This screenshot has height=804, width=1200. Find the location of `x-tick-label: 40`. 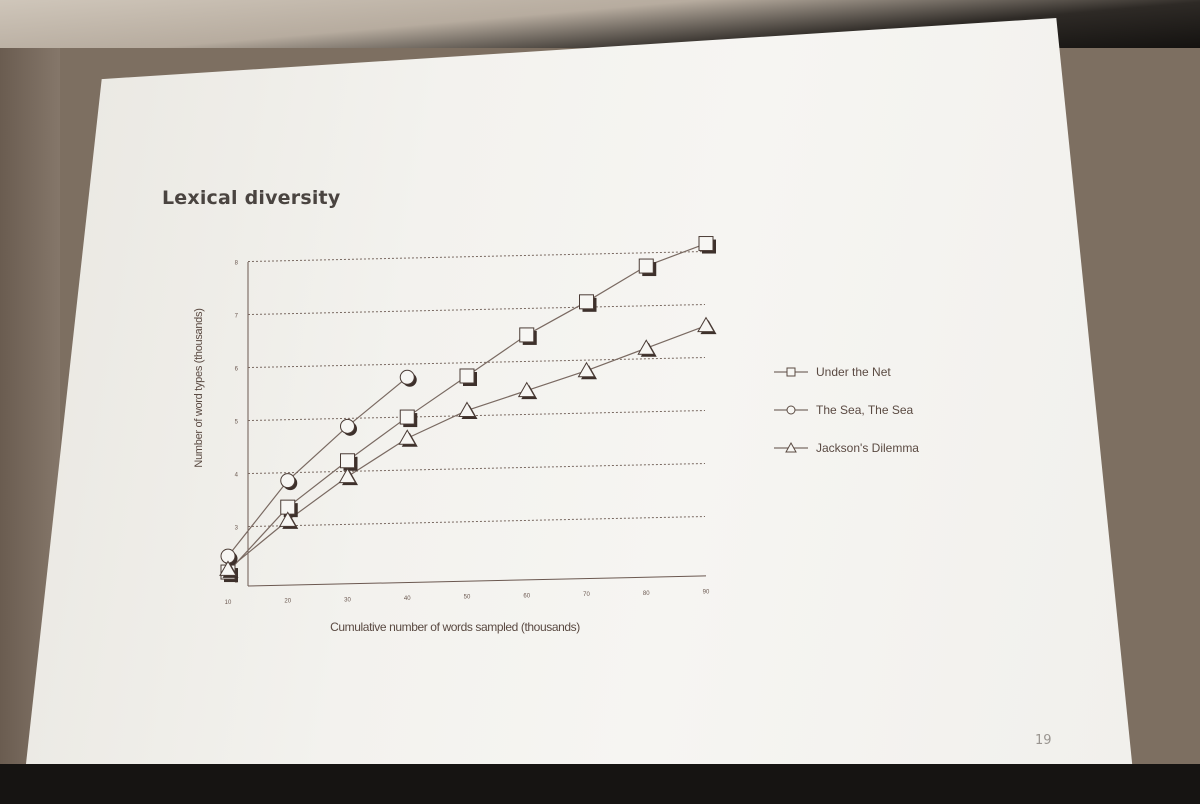

x-tick-label: 40 is located at coordinates (407, 599).